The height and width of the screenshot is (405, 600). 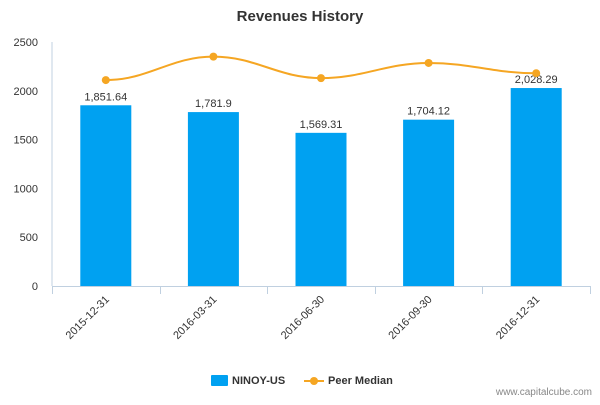 What do you see at coordinates (300, 16) in the screenshot?
I see `chart-title: Revenues History` at bounding box center [300, 16].